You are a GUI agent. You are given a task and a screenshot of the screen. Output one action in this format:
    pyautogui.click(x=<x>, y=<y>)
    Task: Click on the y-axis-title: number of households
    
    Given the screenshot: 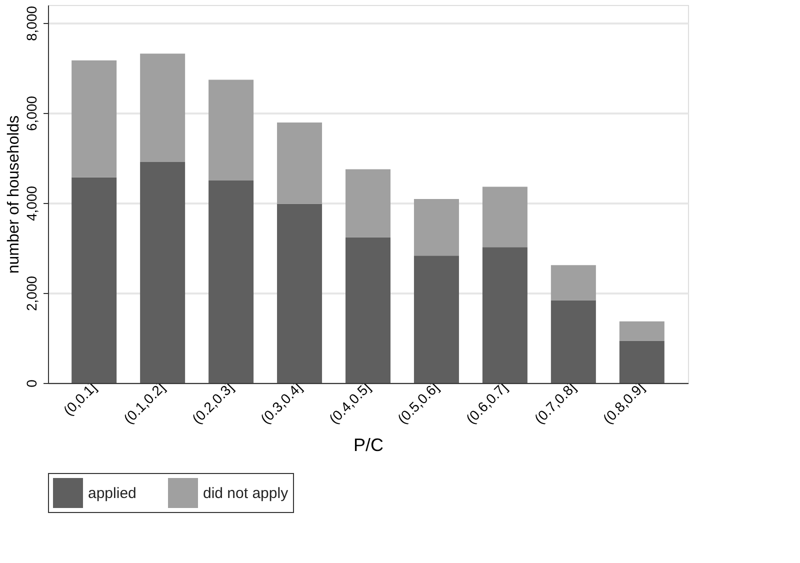 What is the action you would take?
    pyautogui.click(x=14, y=194)
    